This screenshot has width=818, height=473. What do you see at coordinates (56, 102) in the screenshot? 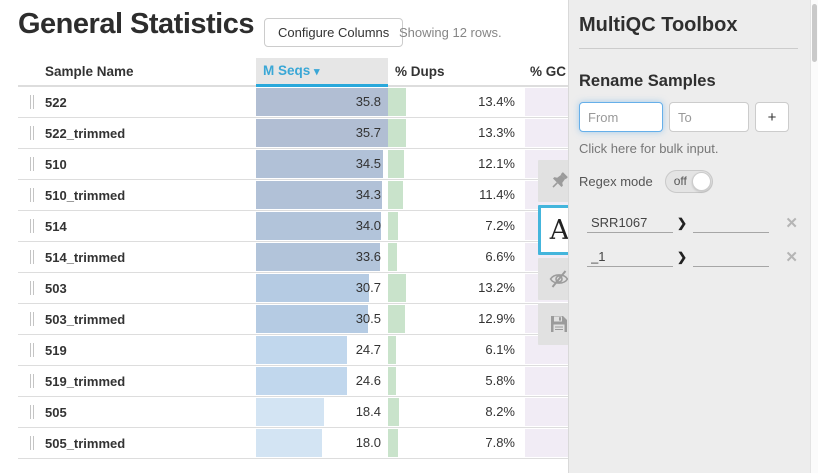
I see `sample-name: 522` at bounding box center [56, 102].